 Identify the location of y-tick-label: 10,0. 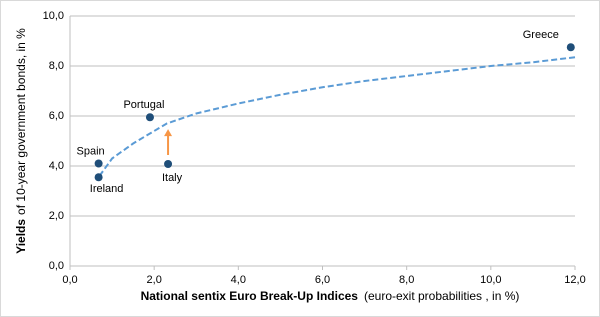
(53, 16).